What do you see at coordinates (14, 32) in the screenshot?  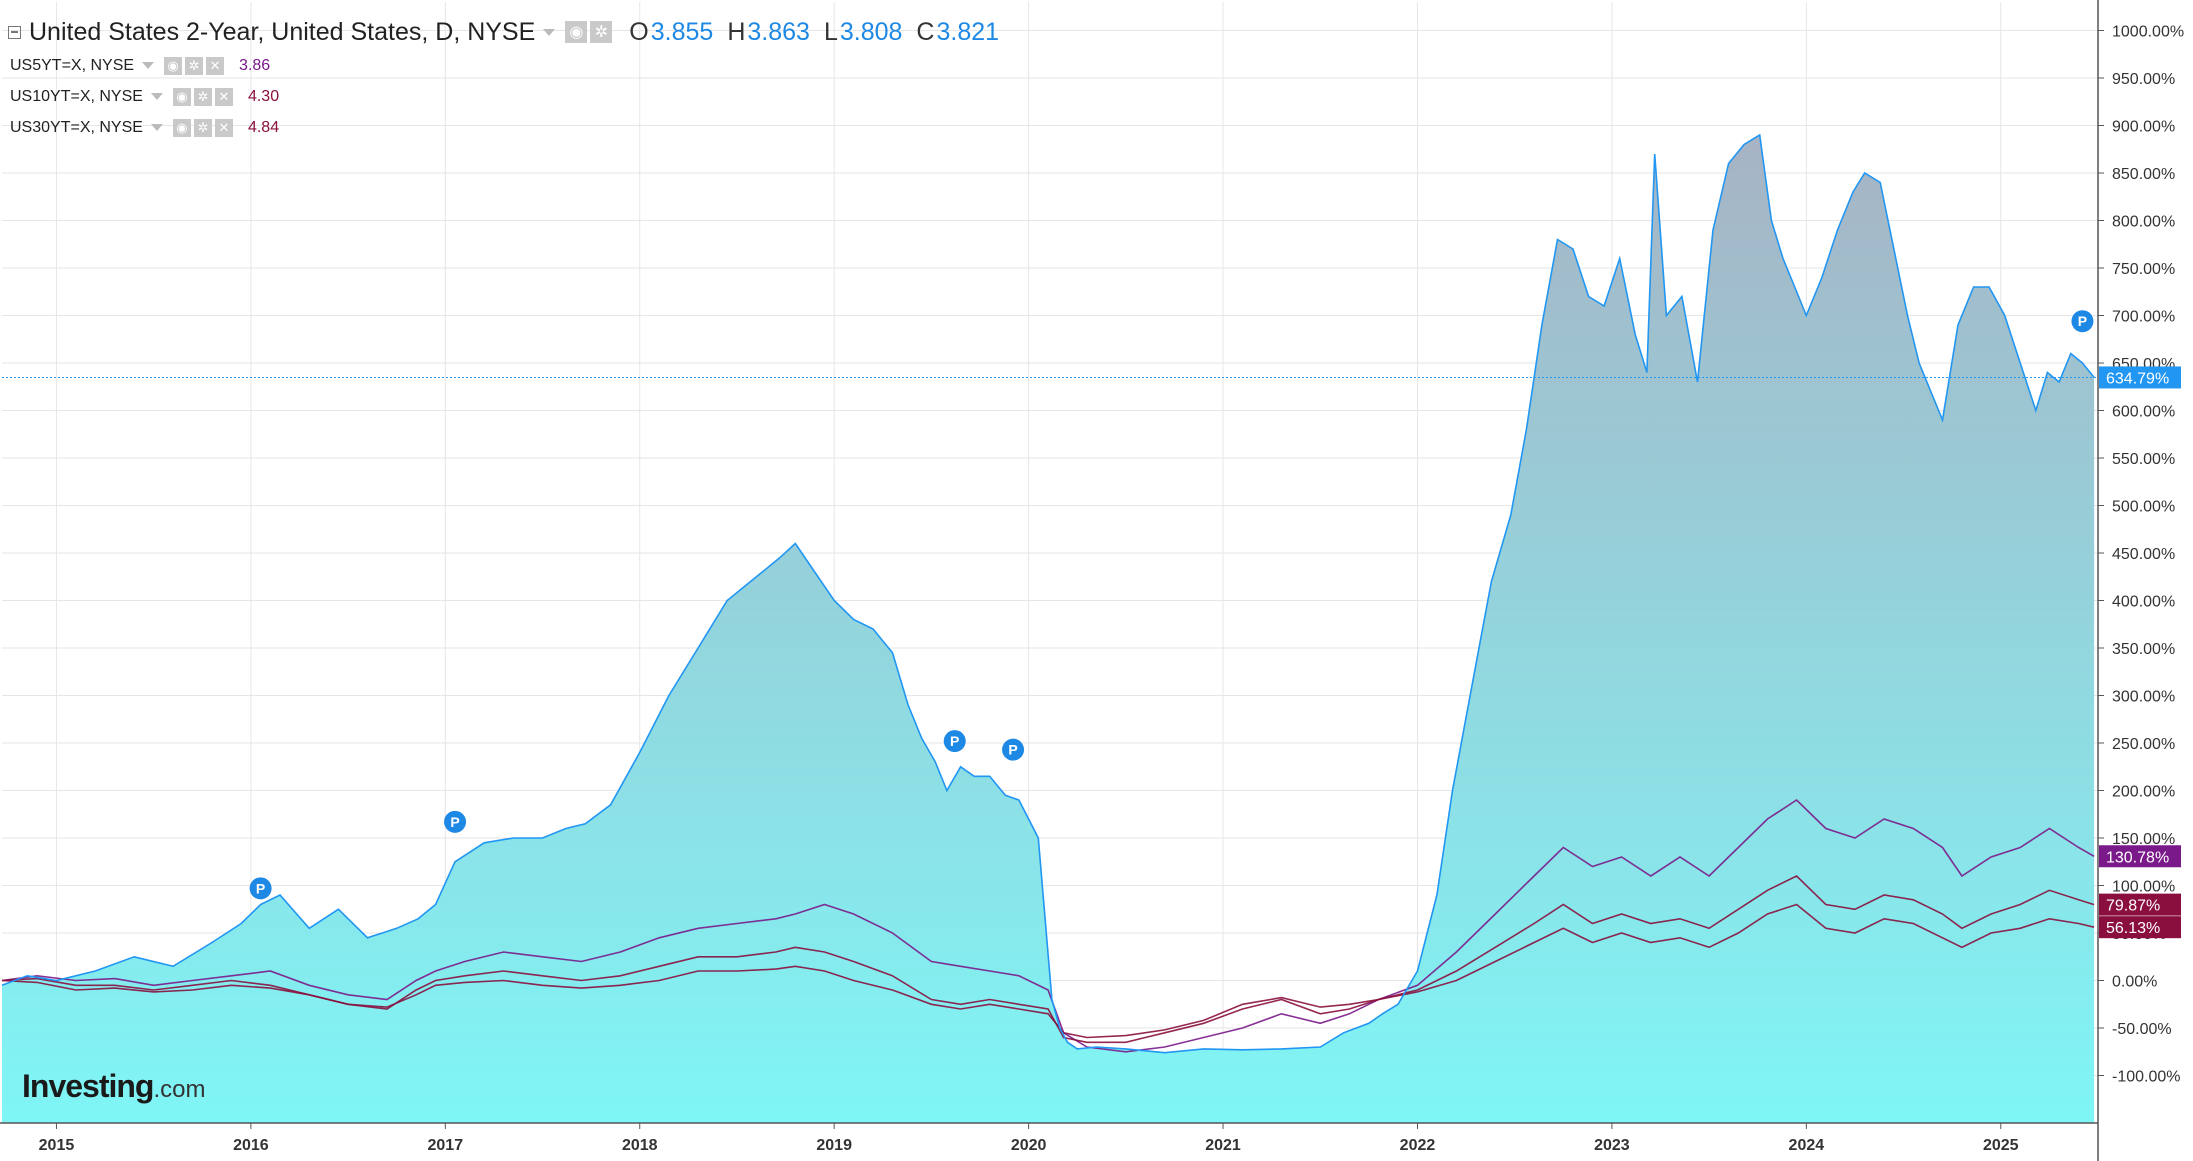 I see `collapse-icon` at bounding box center [14, 32].